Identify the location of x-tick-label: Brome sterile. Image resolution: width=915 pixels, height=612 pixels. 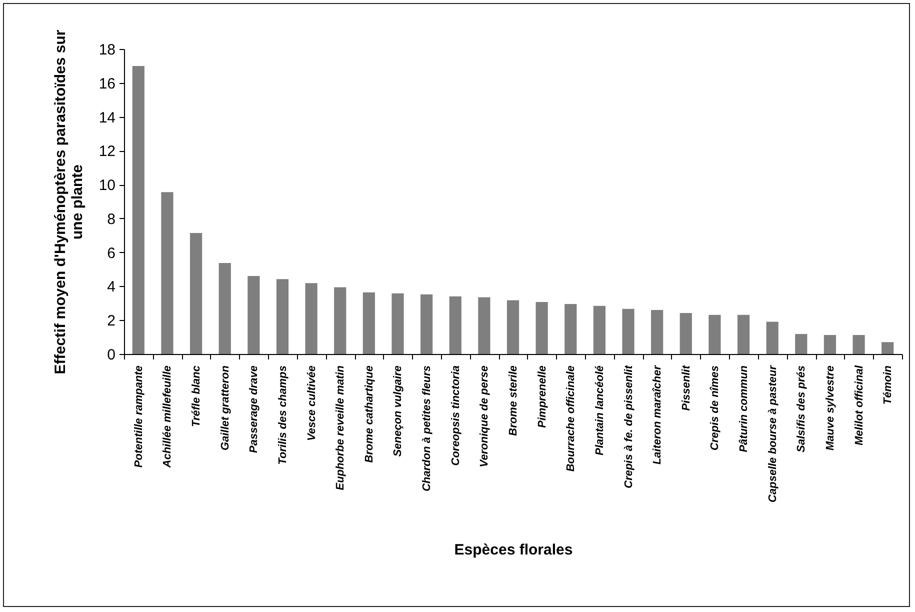
(514, 401).